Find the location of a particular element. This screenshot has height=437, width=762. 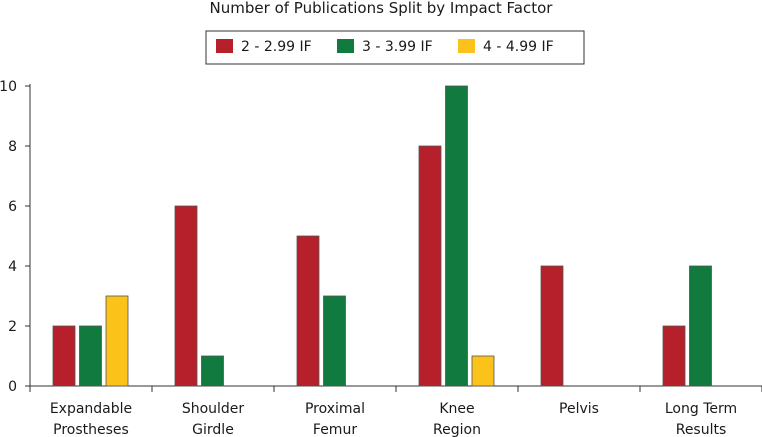

category-label: Long Term is located at coordinates (701, 409).